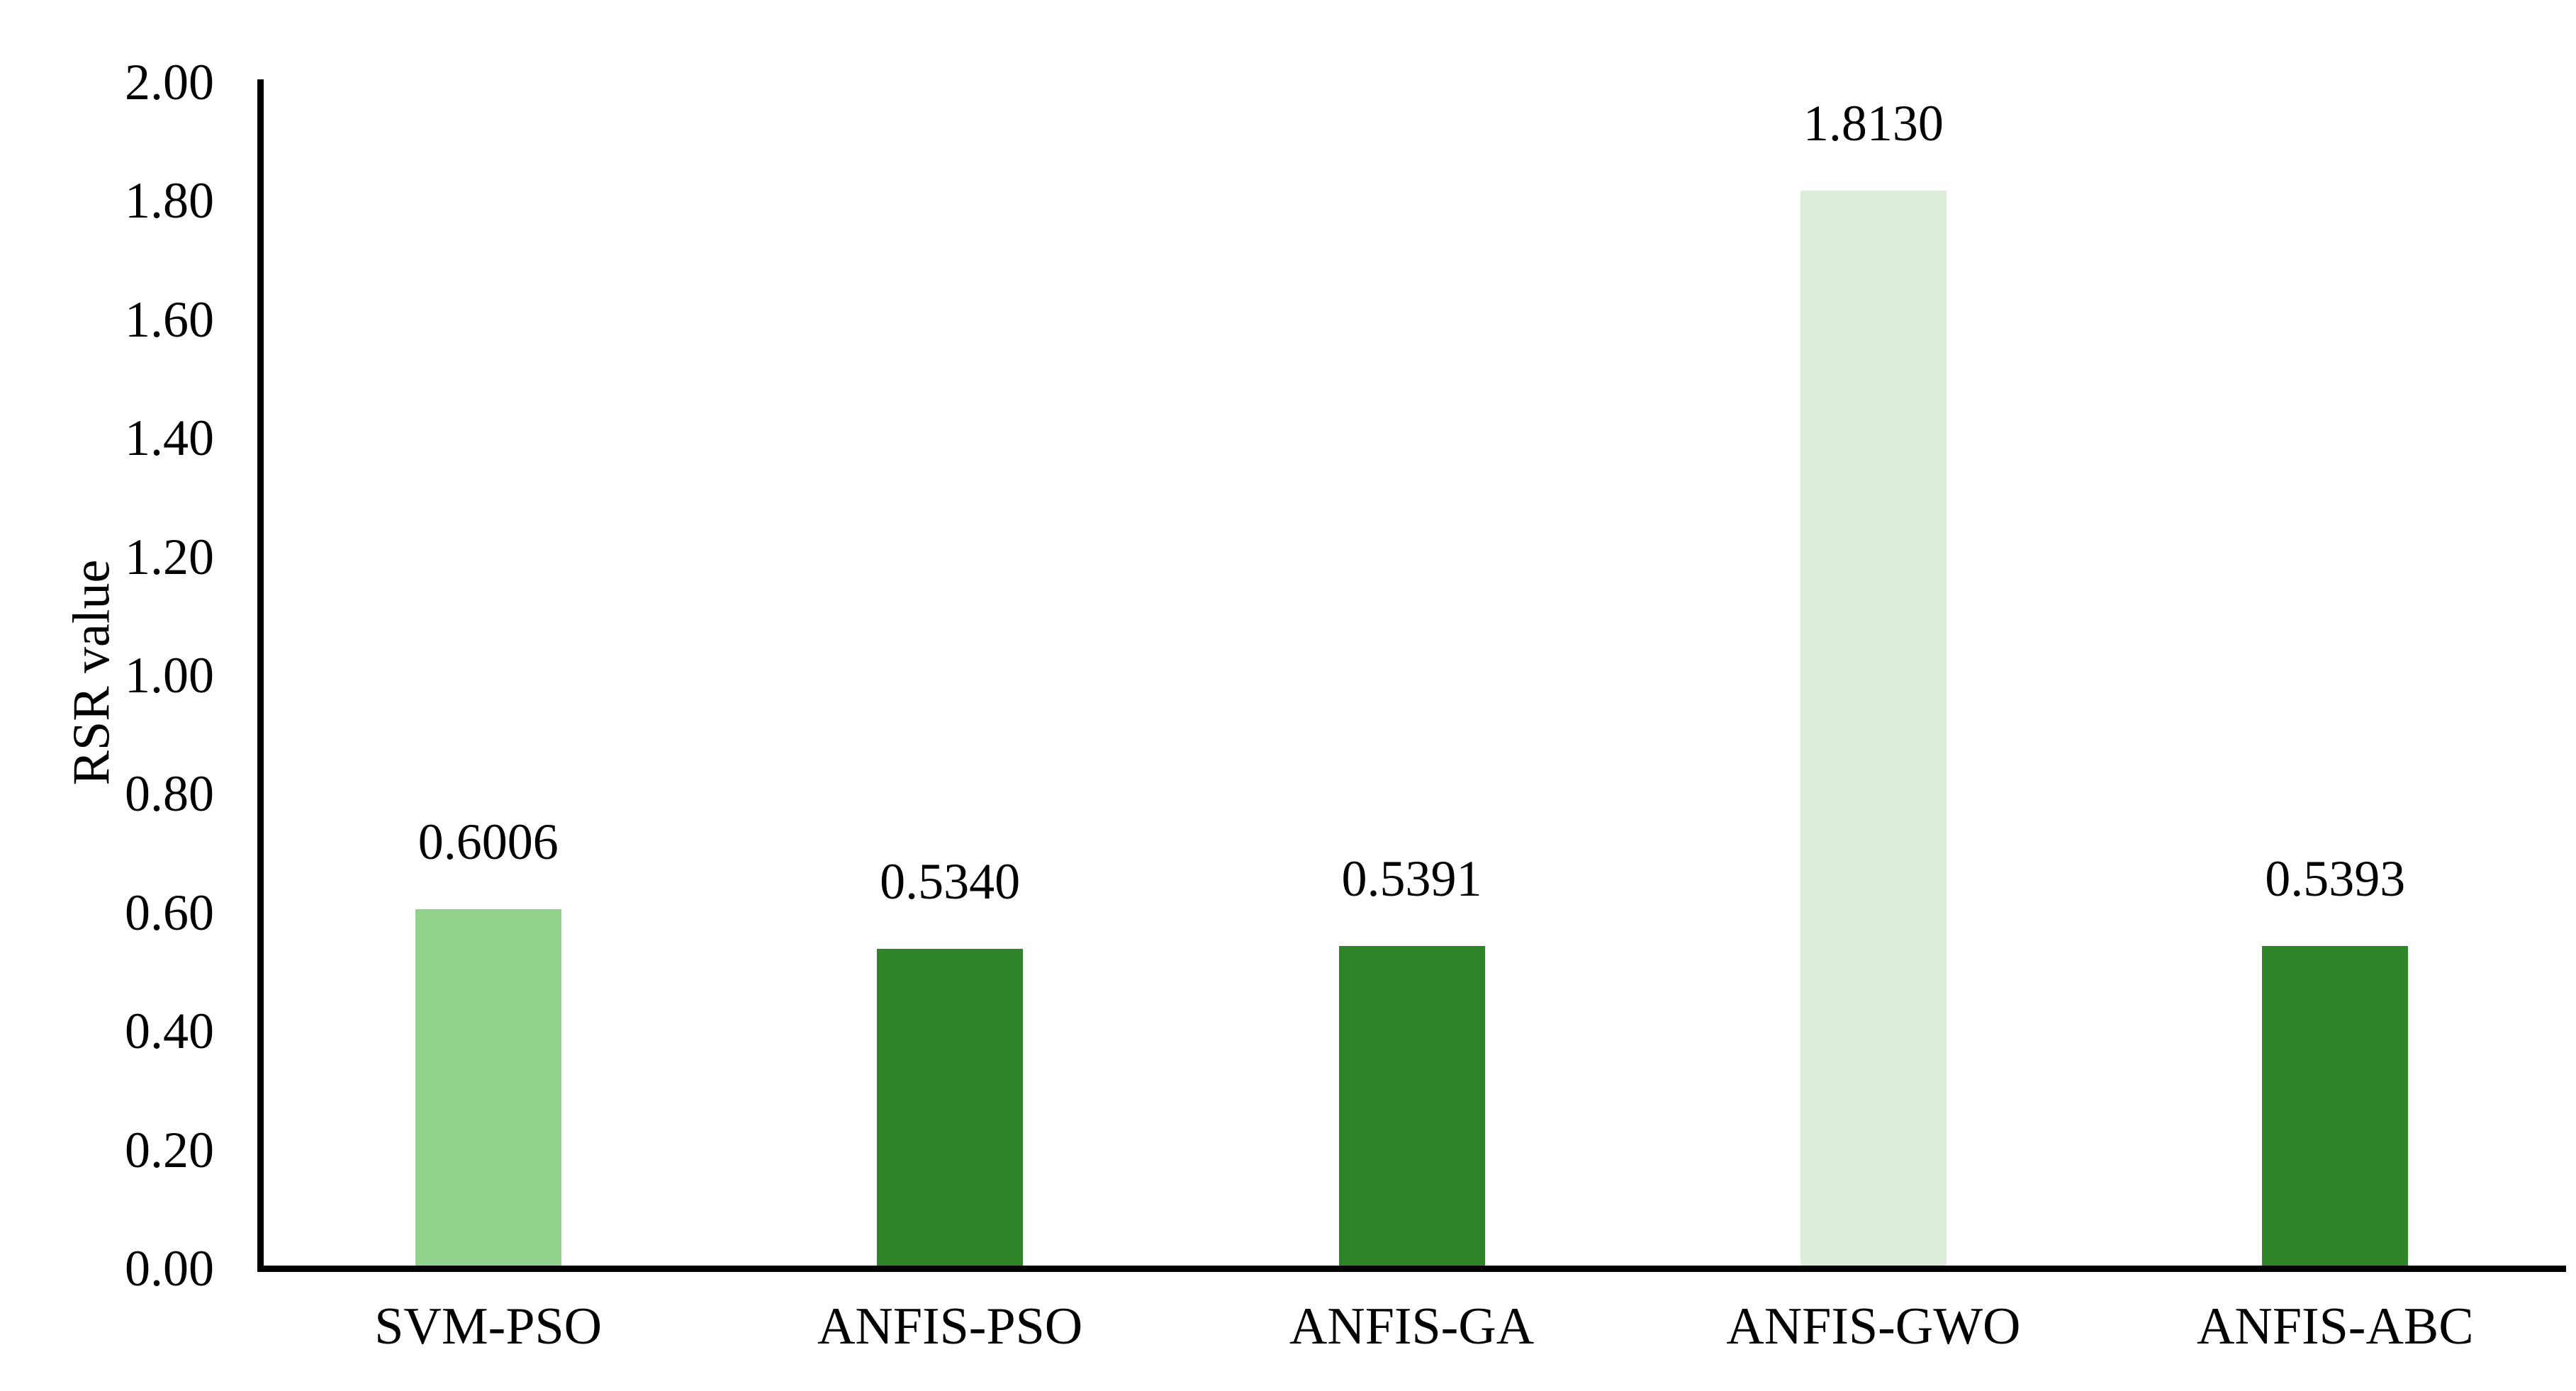 This screenshot has height=1391, width=2576. I want to click on y-axis-line, so click(260, 675).